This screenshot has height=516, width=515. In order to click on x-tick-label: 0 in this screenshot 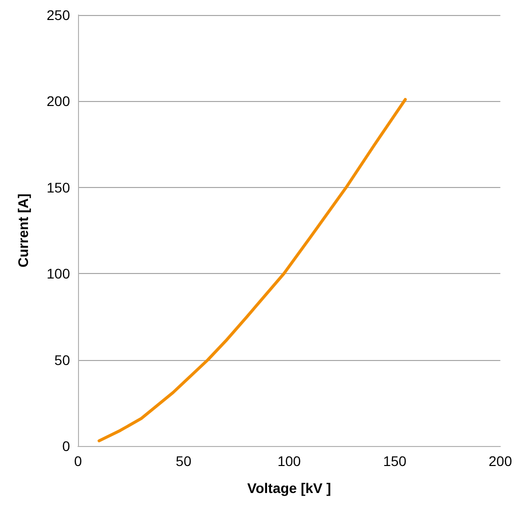, I will do `click(78, 461)`.